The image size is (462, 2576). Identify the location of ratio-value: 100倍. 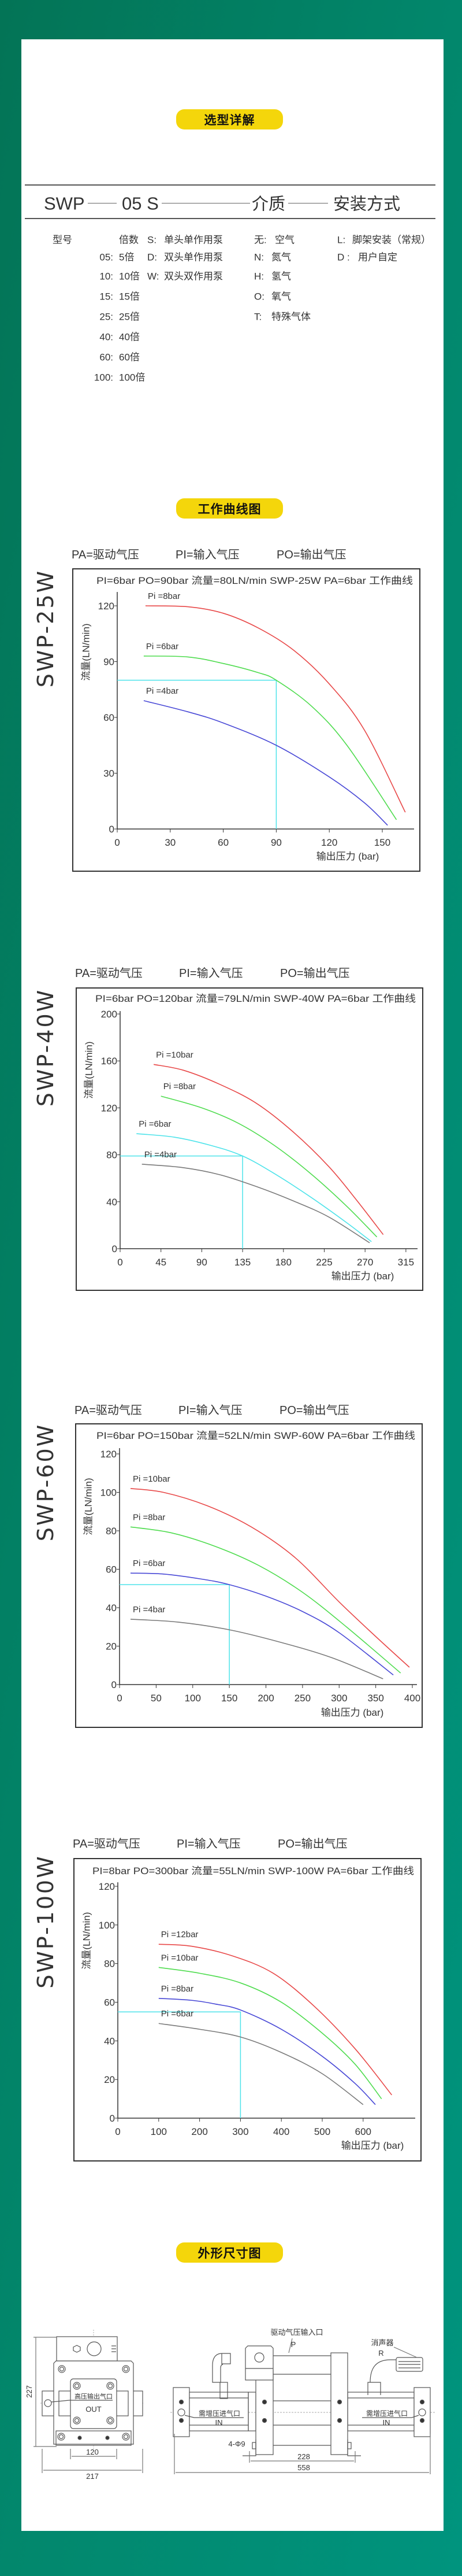
(132, 377).